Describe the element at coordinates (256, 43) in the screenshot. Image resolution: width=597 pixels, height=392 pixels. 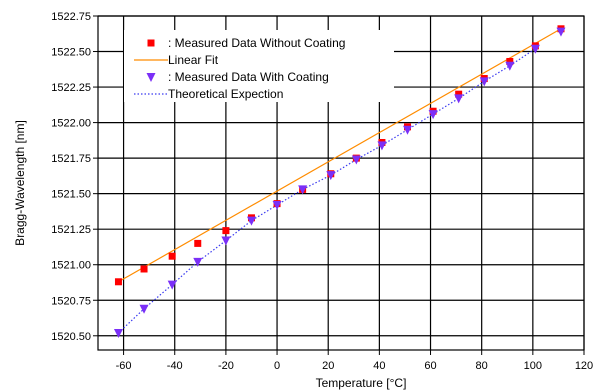
I see `legend-label: : Measured Data Without Coating` at that location.